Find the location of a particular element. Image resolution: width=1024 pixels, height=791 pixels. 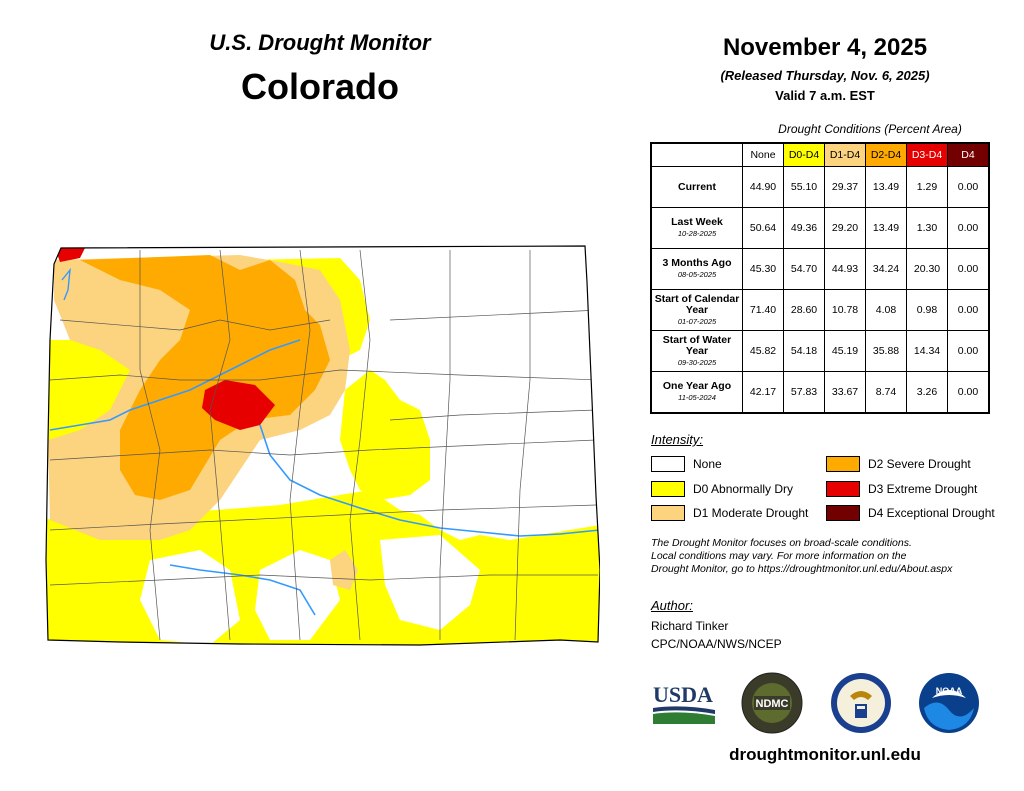

usda-logo: USDA is located at coordinates (684, 703).